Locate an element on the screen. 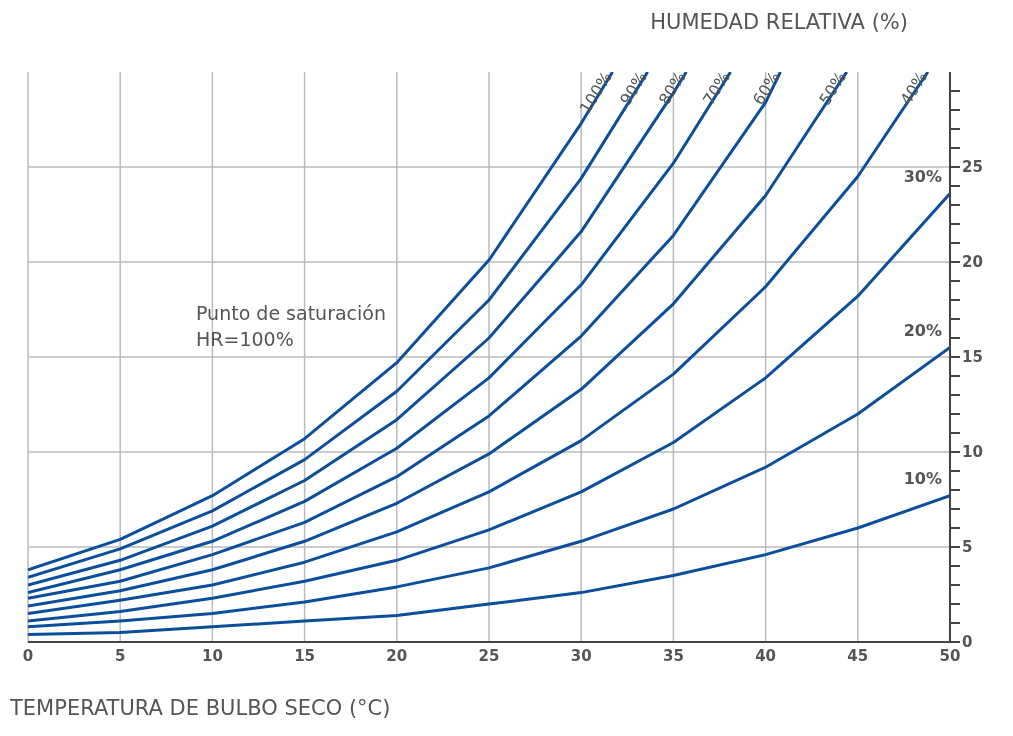 The width and height of the screenshot is (1013, 736). x-axis-title: TEMPERATURA DE BULBO SECO (°C) is located at coordinates (200, 708).